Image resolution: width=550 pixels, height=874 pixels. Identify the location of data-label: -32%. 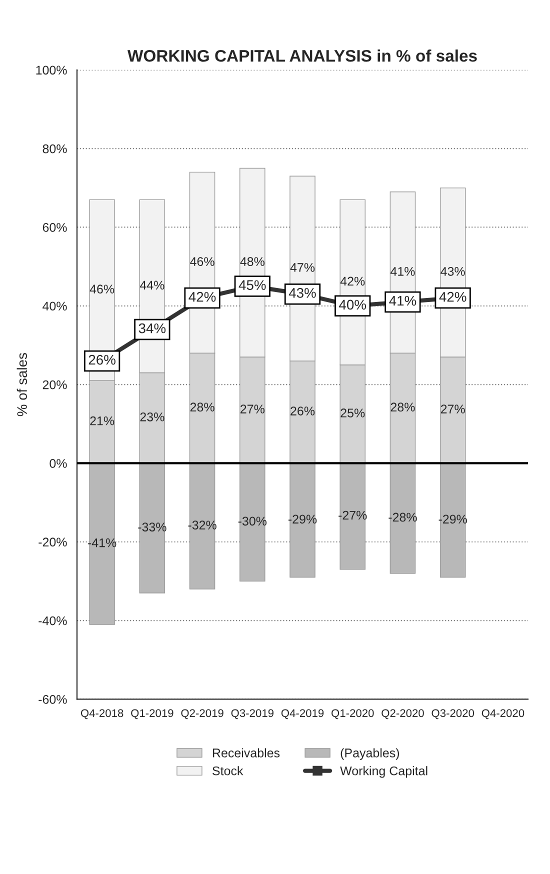
(202, 525).